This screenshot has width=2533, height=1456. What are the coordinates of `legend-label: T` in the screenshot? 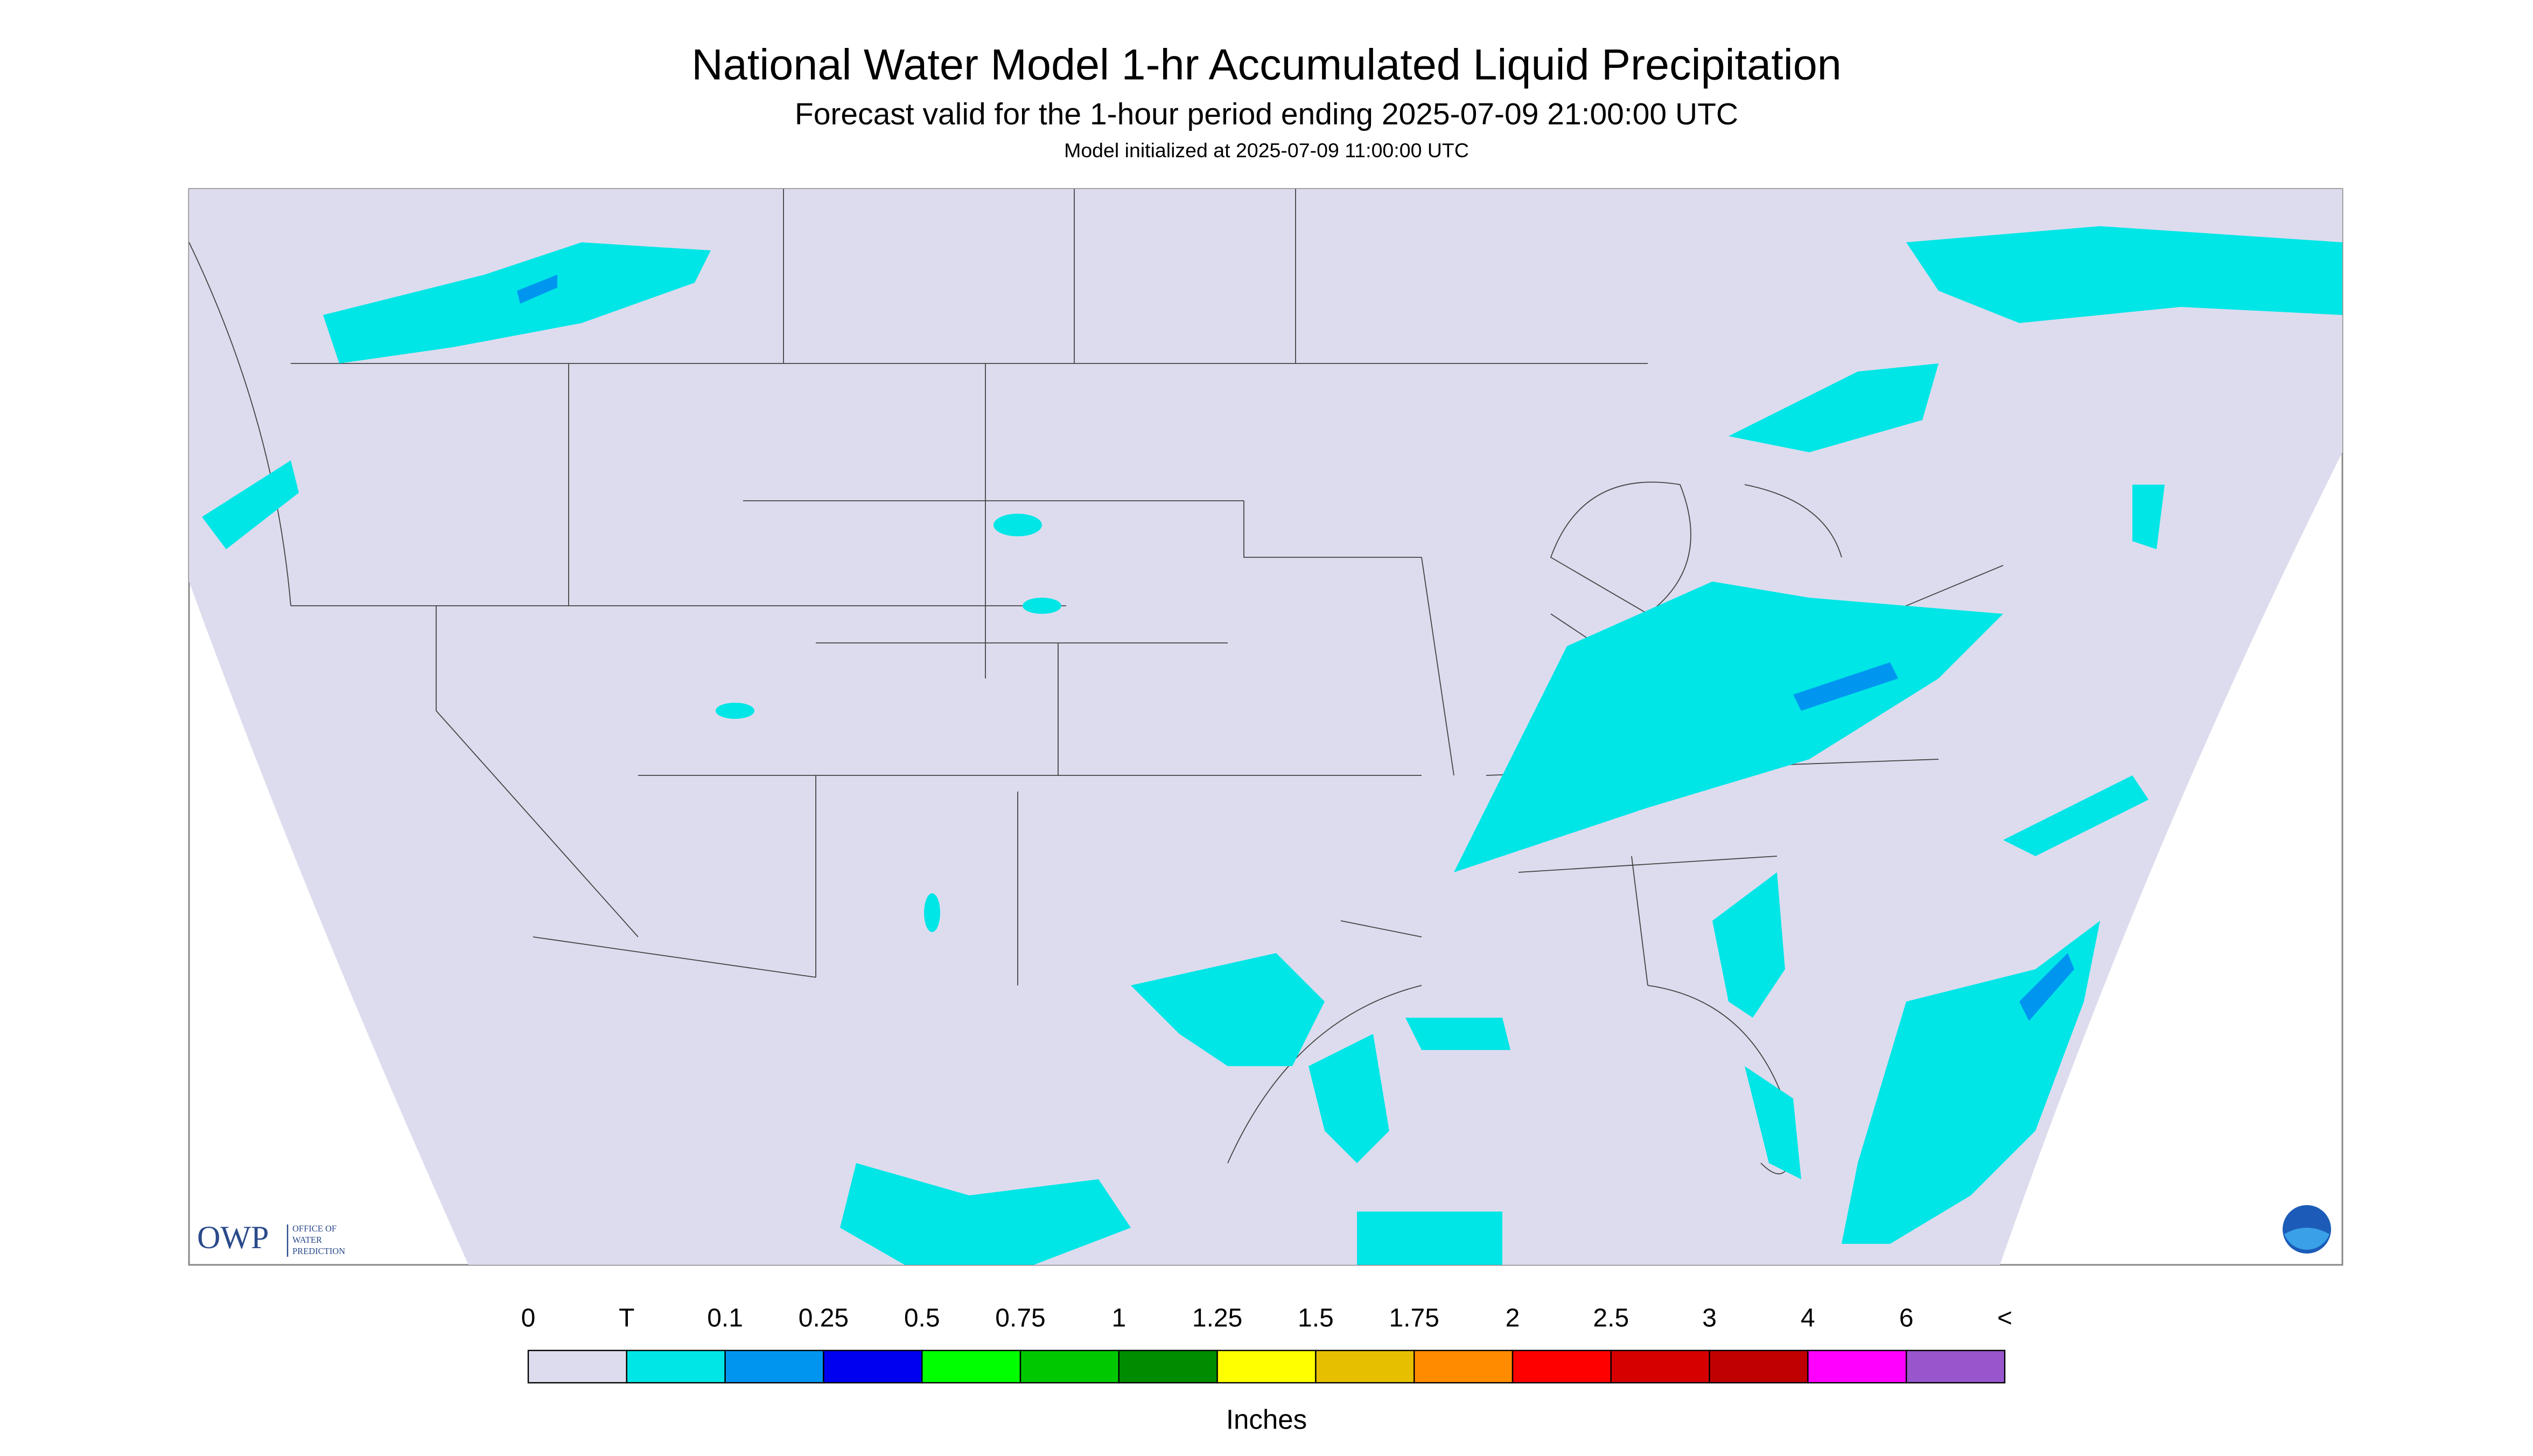 It's located at (627, 1318).